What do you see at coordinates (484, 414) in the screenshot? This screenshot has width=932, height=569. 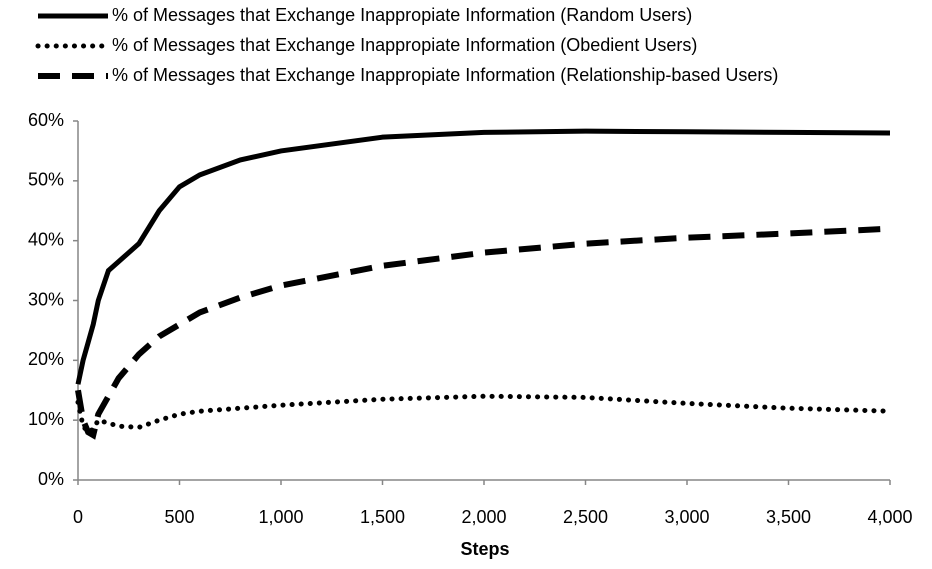 I see `series-line` at bounding box center [484, 414].